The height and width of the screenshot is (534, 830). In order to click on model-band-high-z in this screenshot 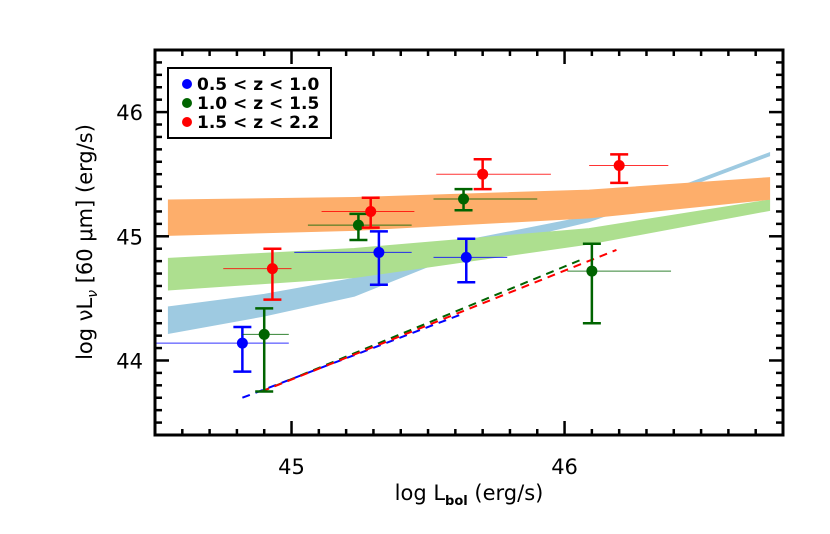, I will do `click(469, 206)`.